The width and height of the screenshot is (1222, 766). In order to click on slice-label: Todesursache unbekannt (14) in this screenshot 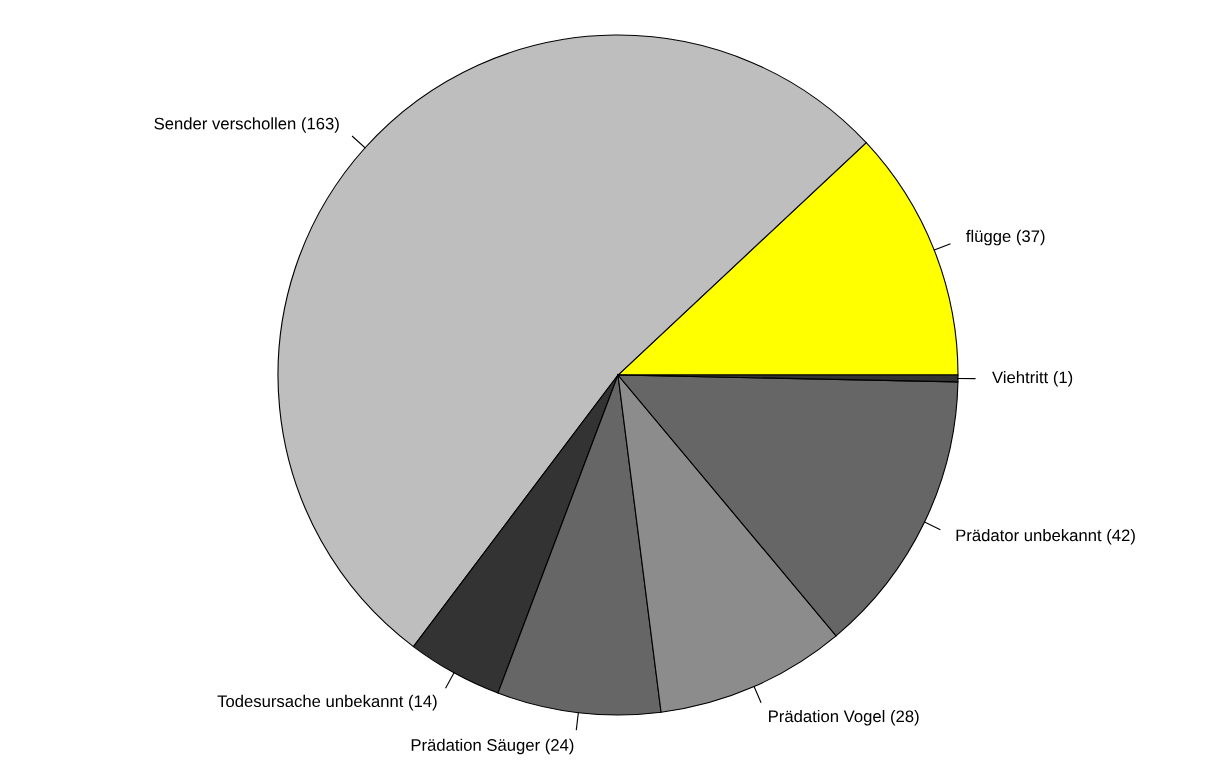, I will do `click(327, 702)`.